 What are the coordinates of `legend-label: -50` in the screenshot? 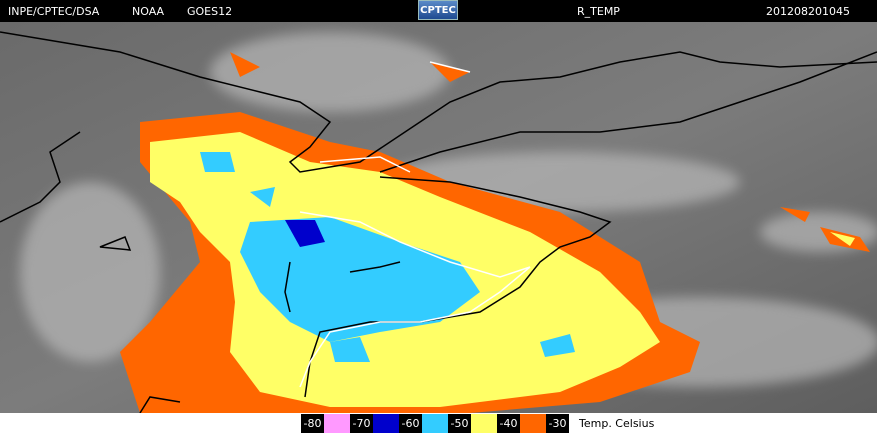 It's located at (460, 423).